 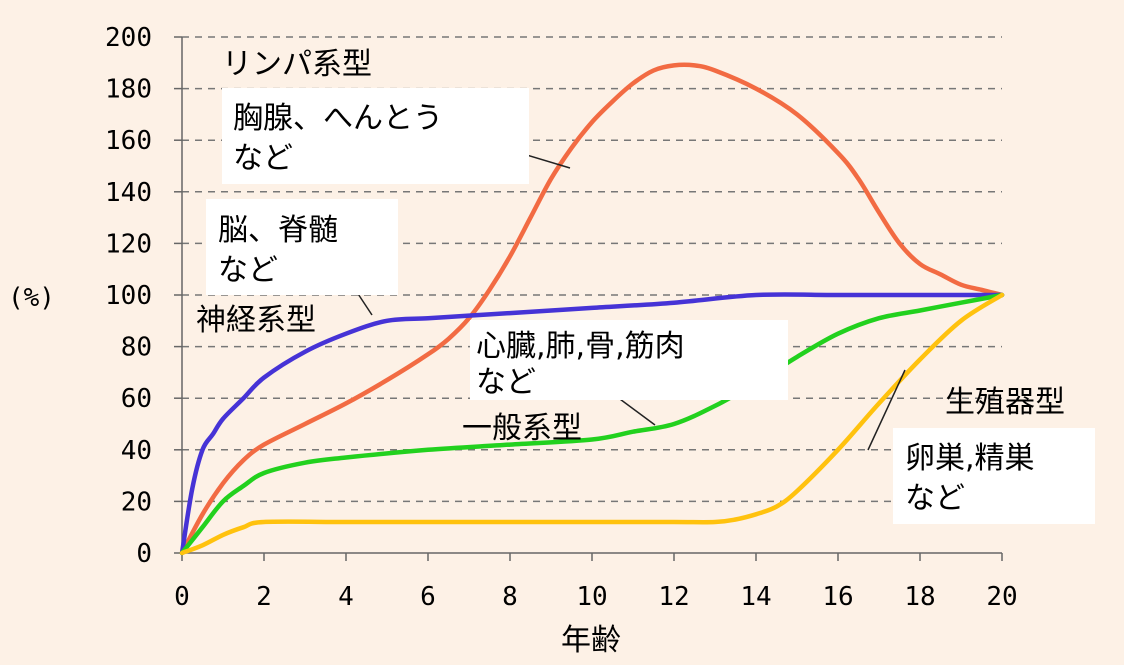 I want to click on y-tick-label-100: 100, so click(x=128, y=296).